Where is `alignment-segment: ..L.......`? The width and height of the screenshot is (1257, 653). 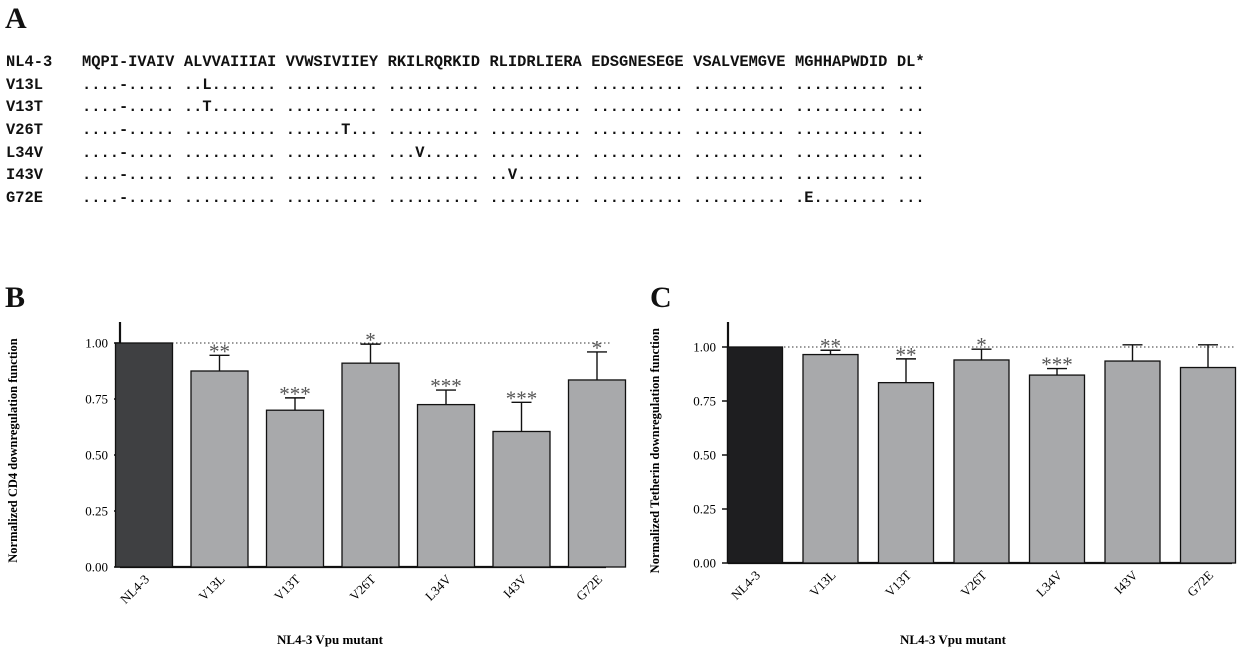 alignment-segment: ..L....... is located at coordinates (230, 84).